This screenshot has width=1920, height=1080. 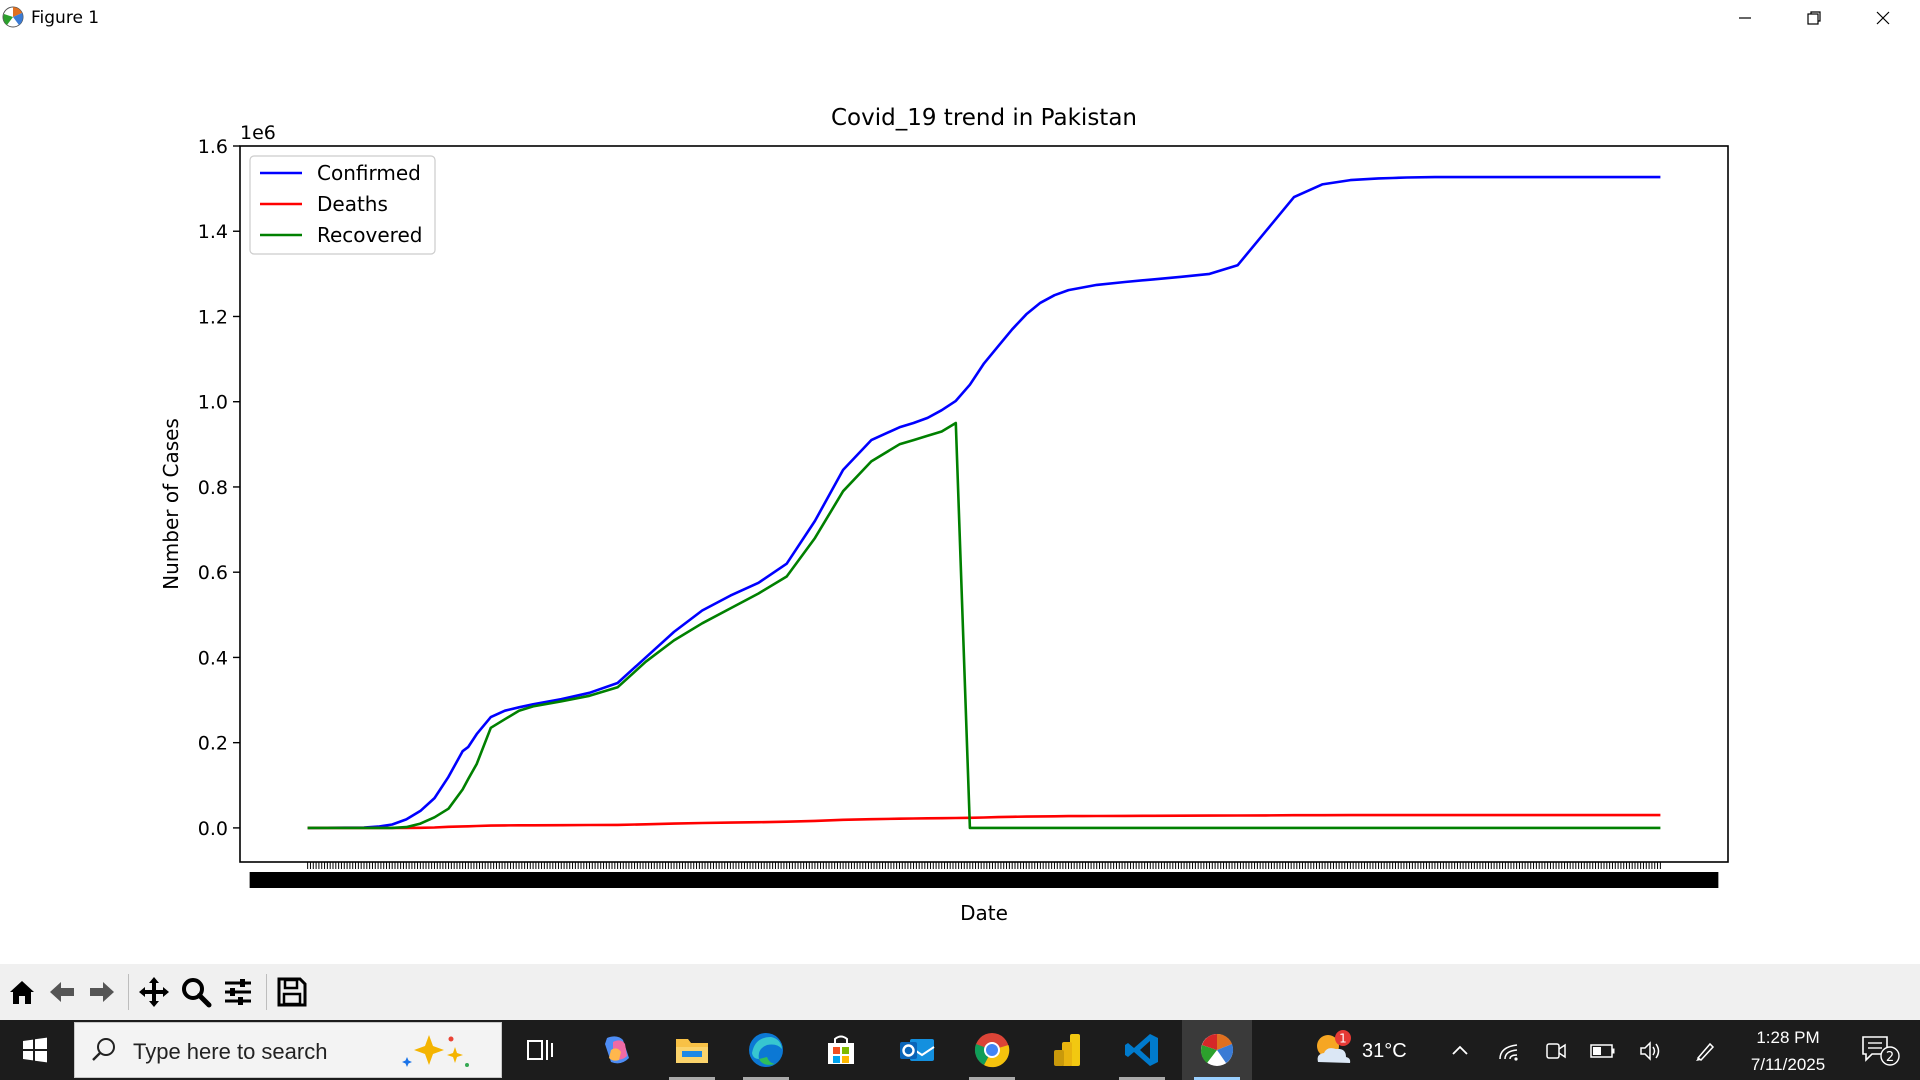 I want to click on start-button, so click(x=35, y=1050).